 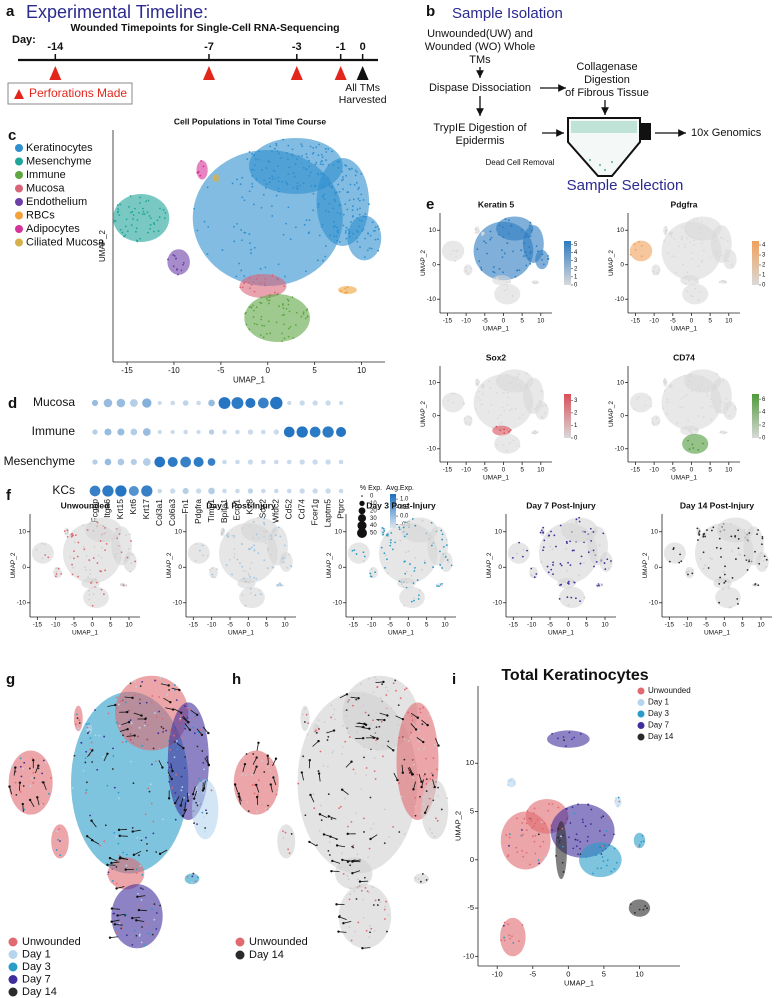 I want to click on y-tick-label: 10, so click(x=433, y=382).